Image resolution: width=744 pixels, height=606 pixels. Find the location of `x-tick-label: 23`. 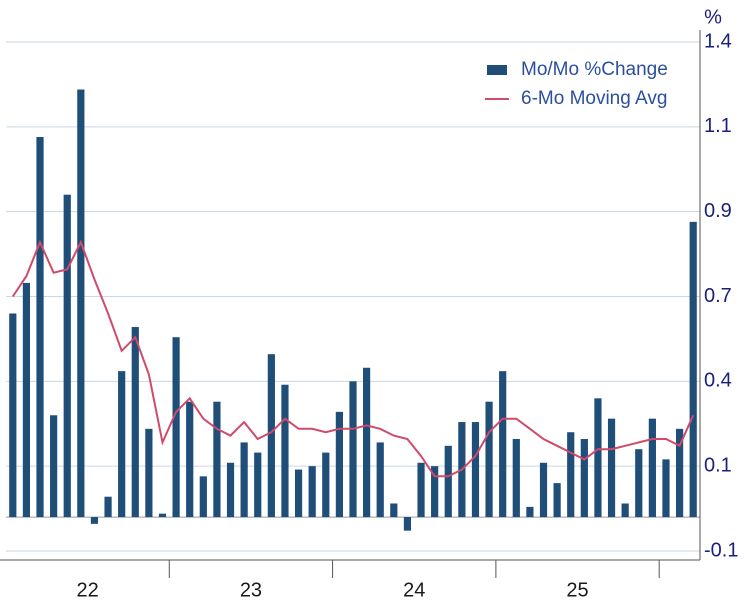

x-tick-label: 23 is located at coordinates (251, 590).